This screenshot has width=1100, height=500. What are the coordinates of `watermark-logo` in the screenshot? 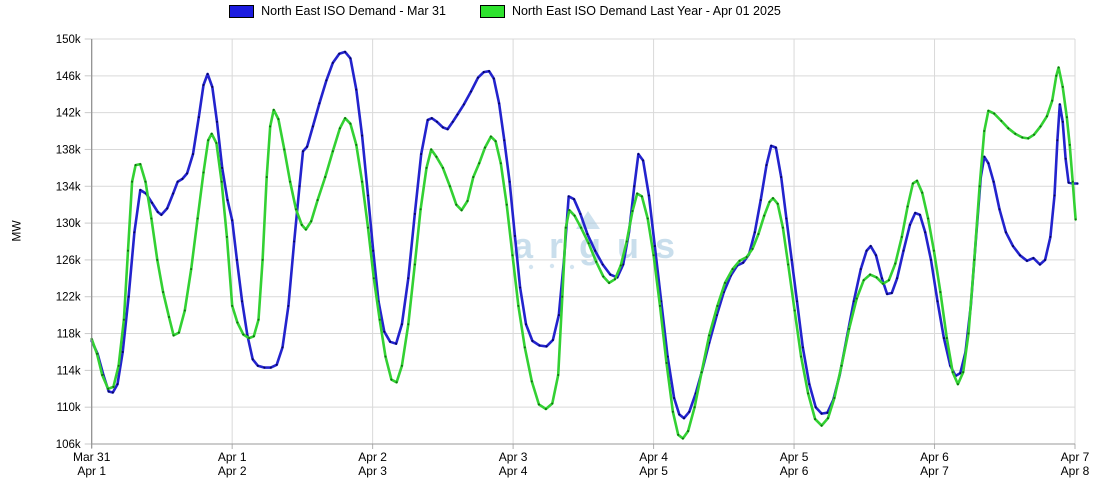 It's located at (588, 220).